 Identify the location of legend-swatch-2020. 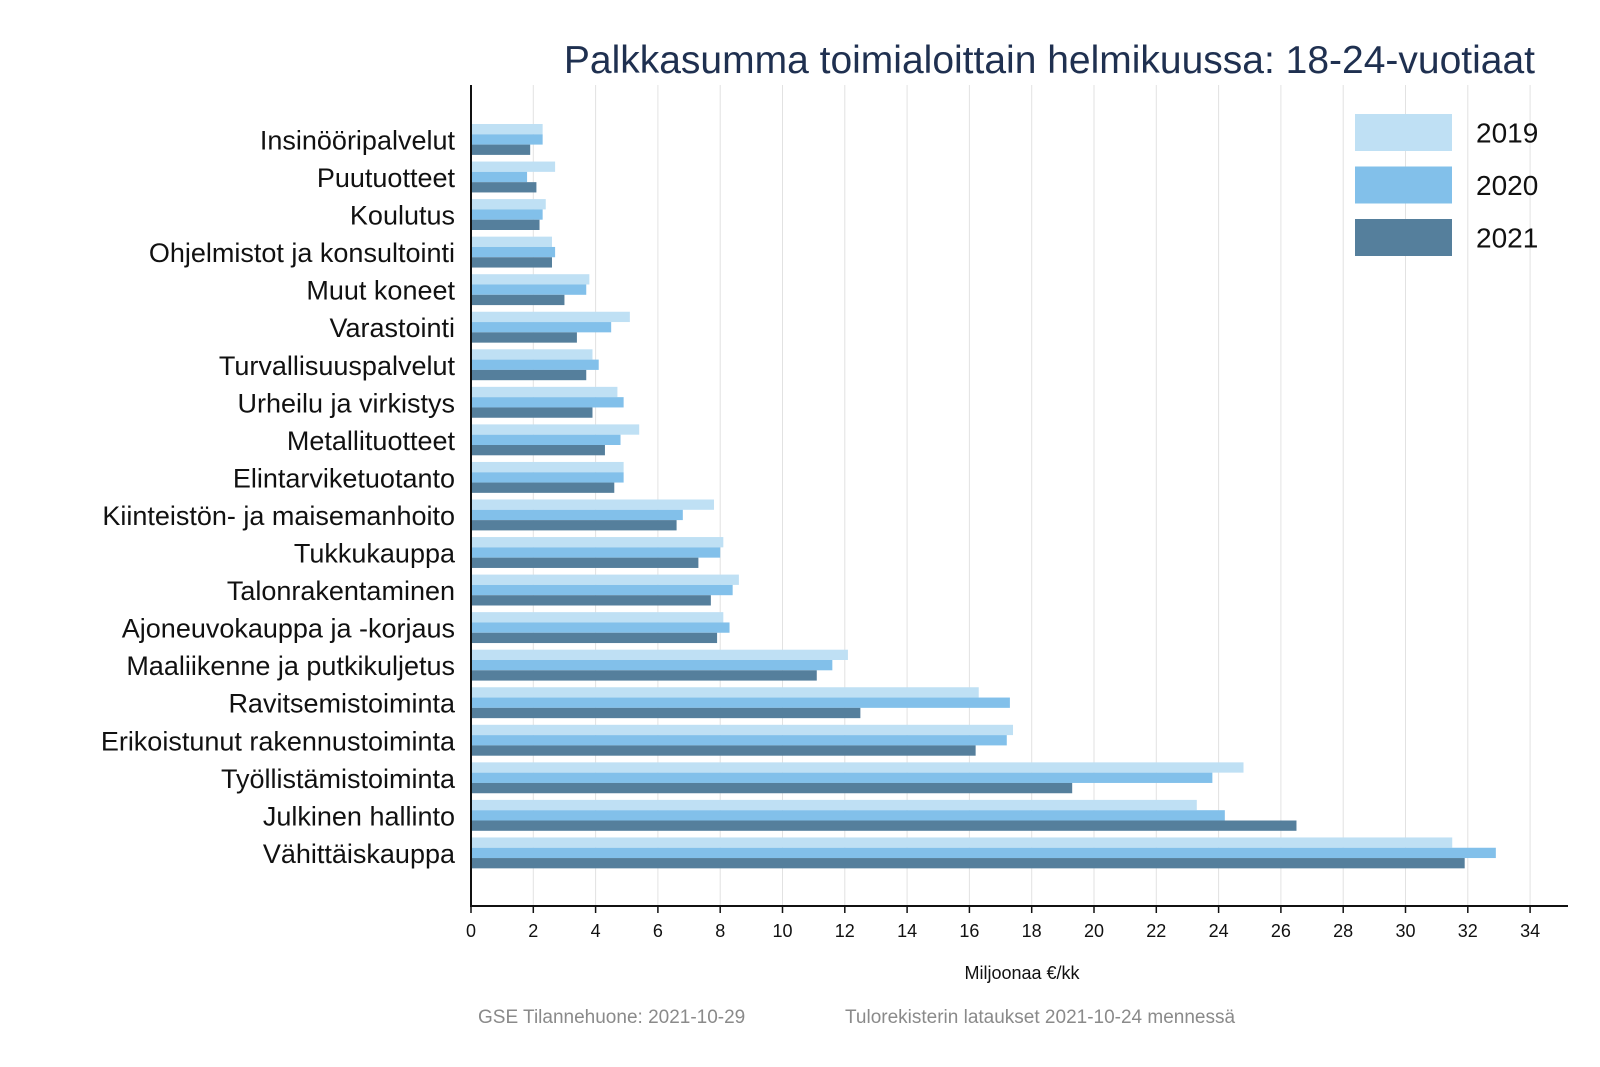
(1403, 185).